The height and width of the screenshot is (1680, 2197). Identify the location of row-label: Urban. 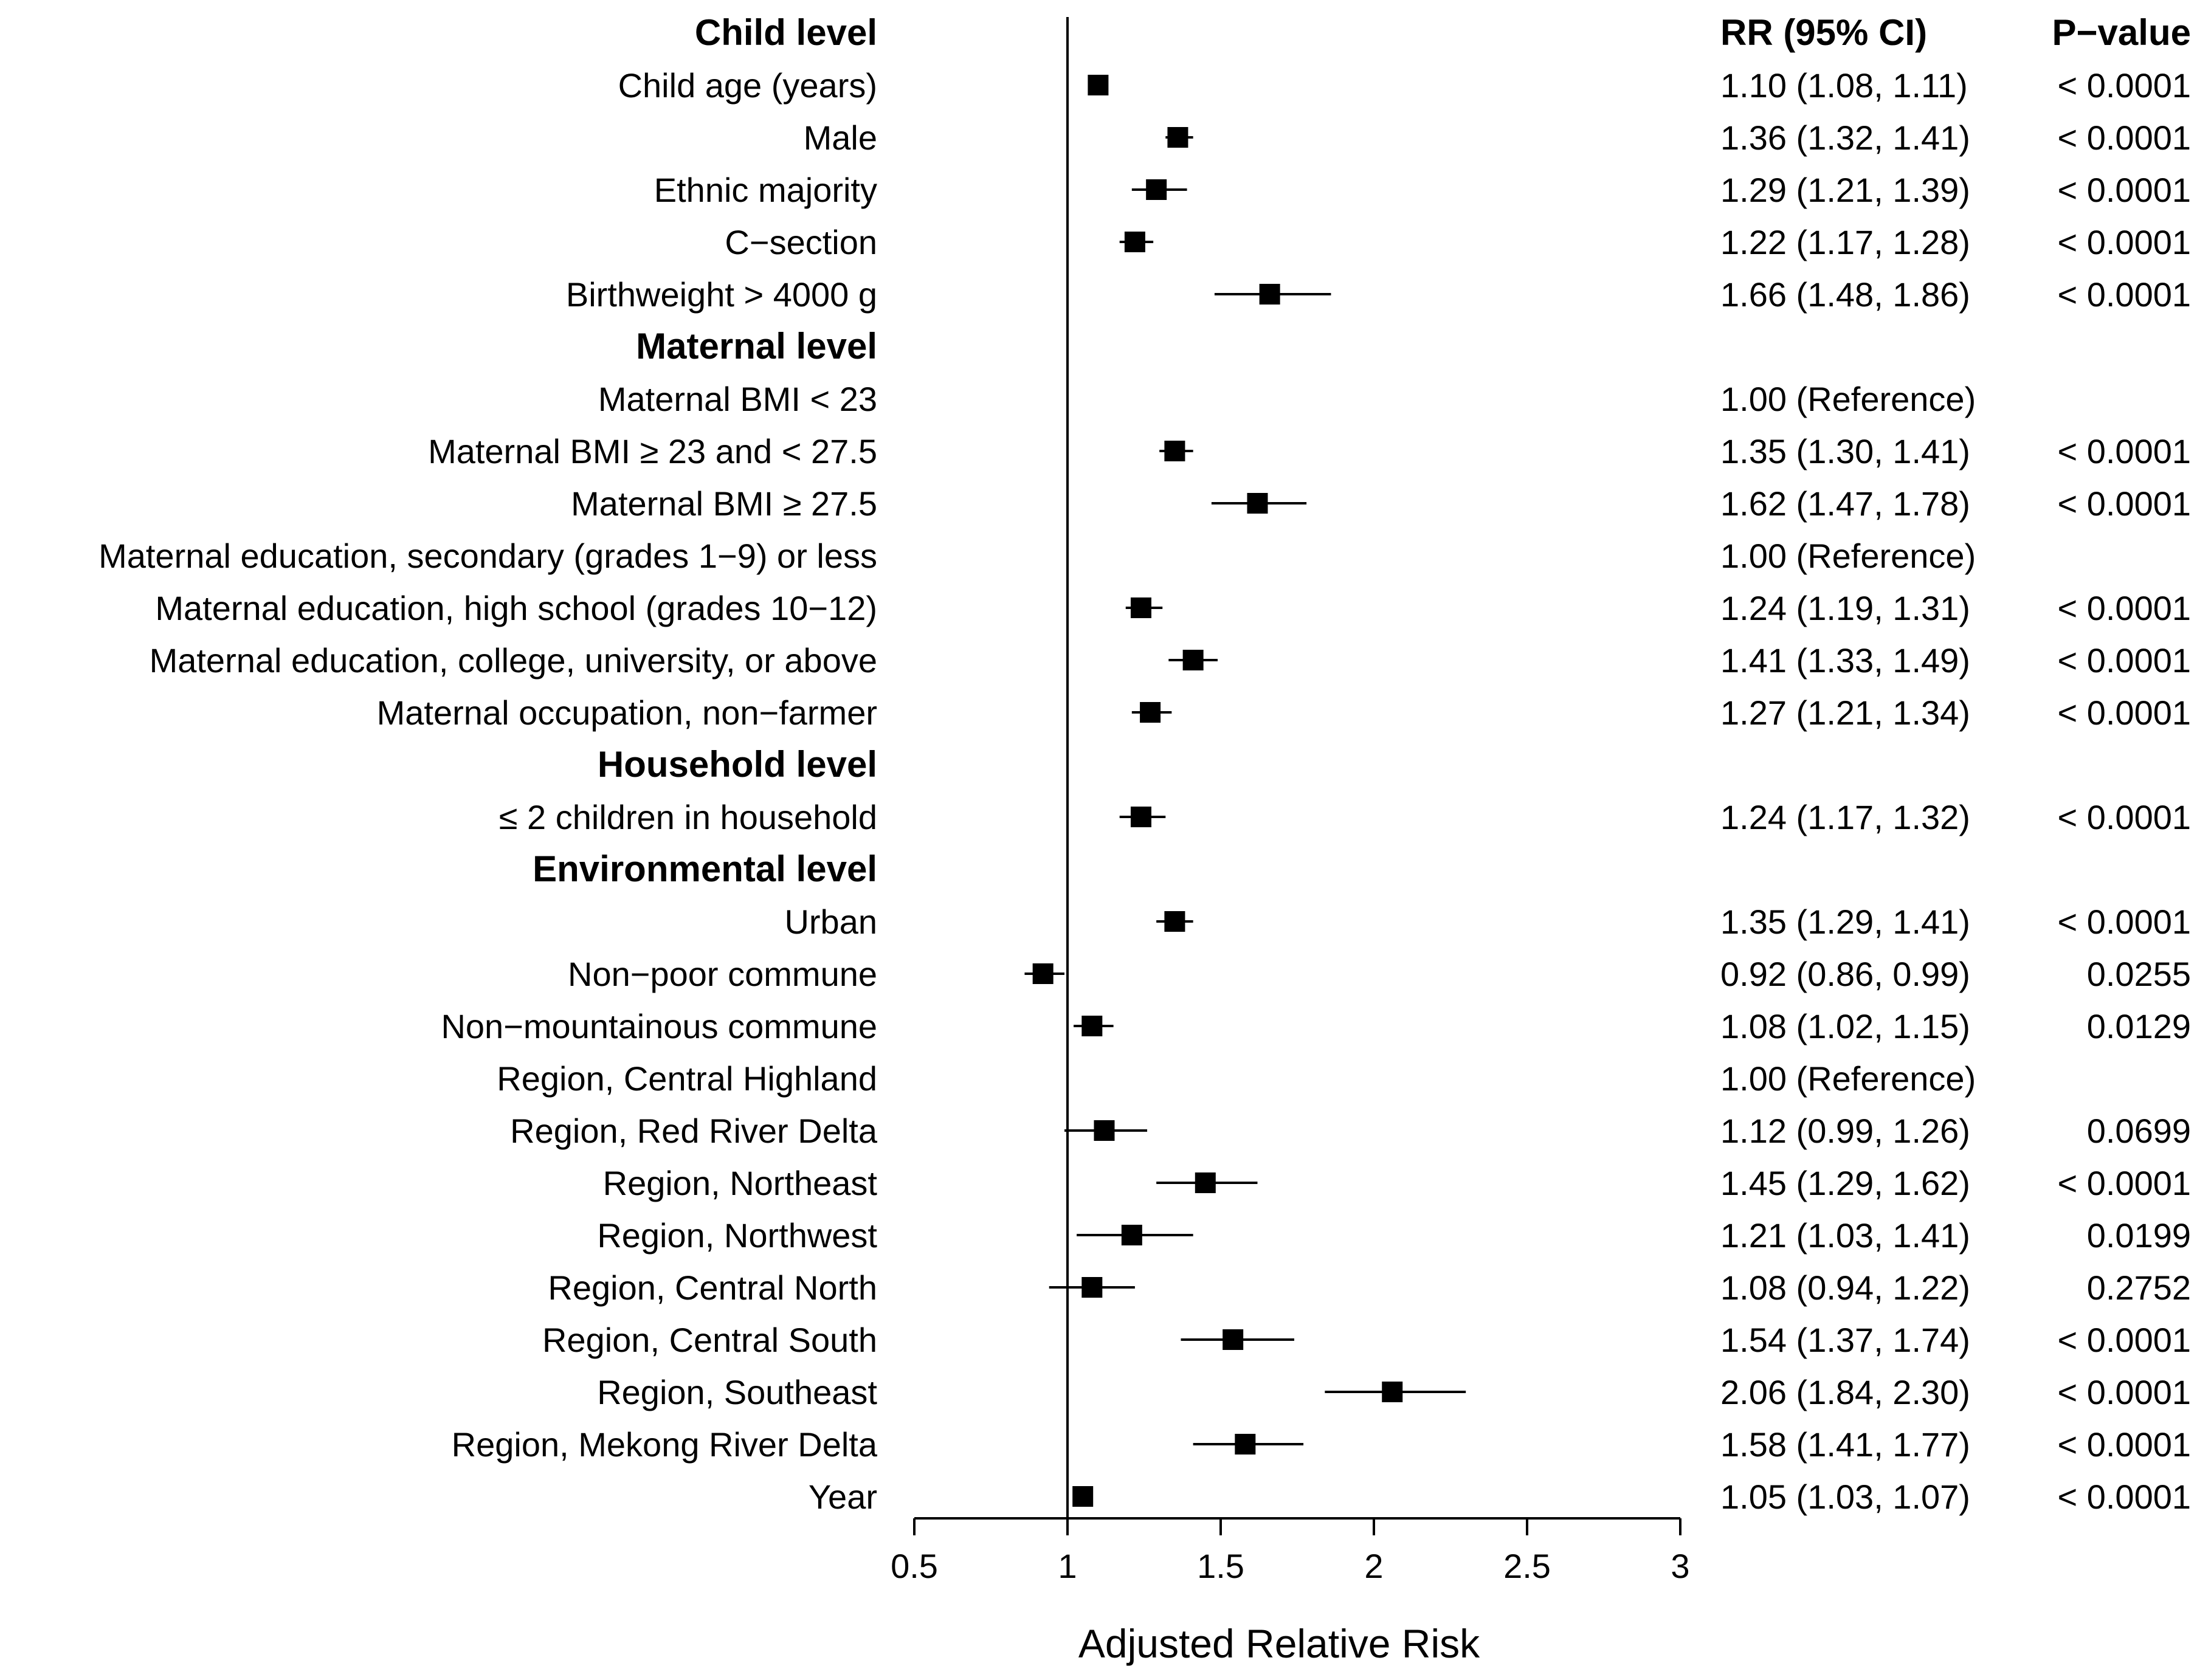
(830, 922).